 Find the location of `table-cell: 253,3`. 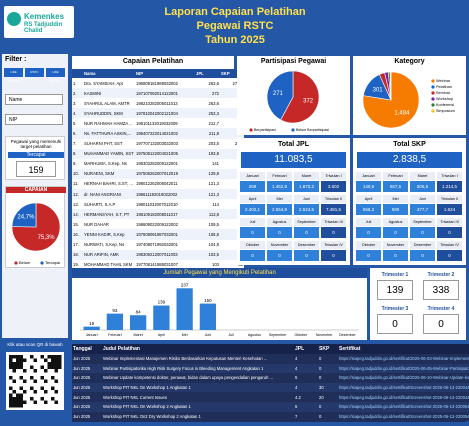

table-cell: 253,3 is located at coordinates (213, 113).